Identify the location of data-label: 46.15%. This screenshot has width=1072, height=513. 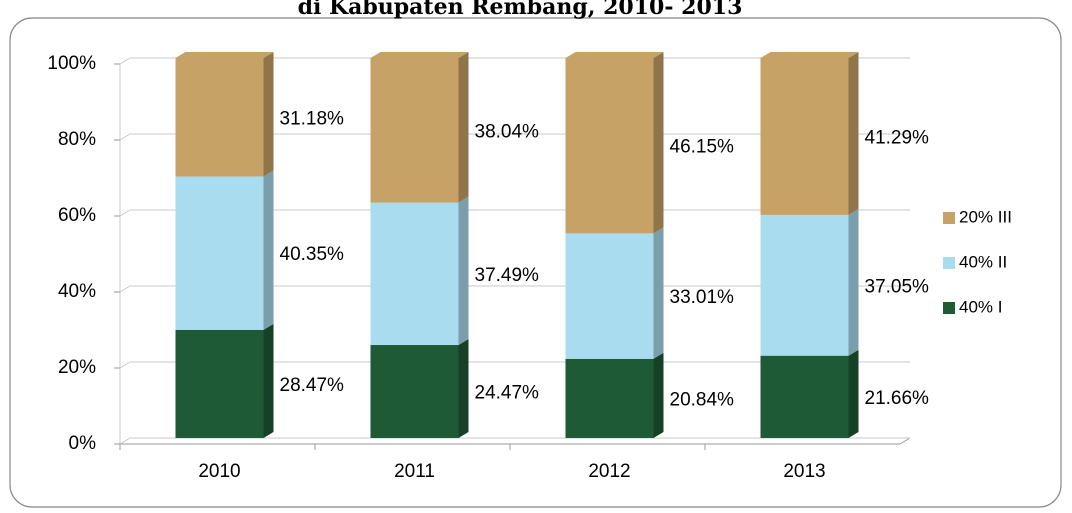
(702, 147).